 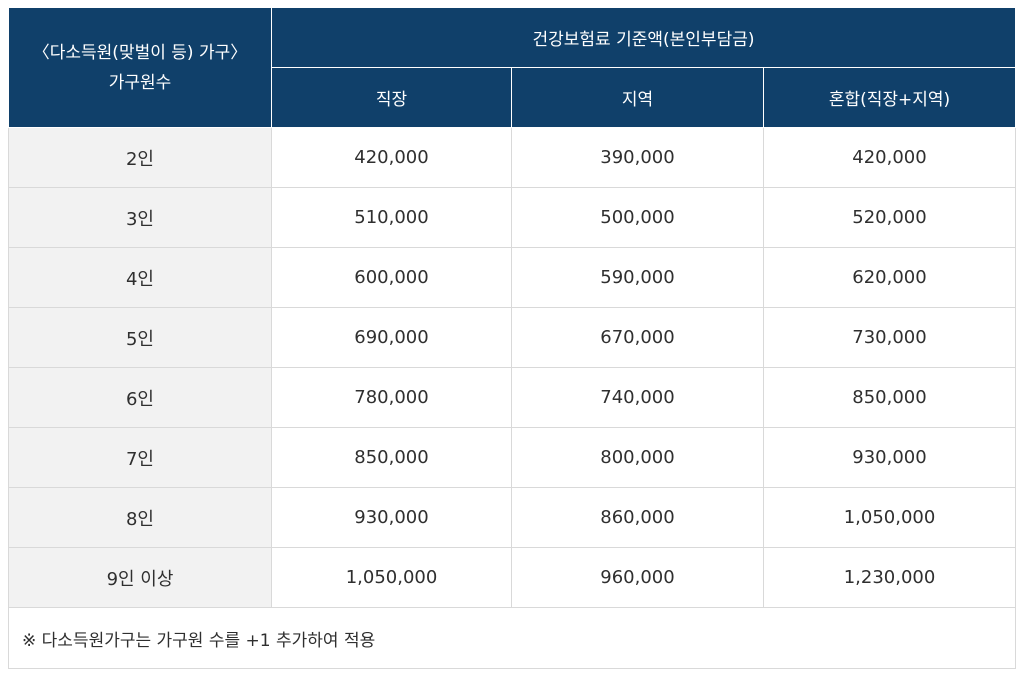 What do you see at coordinates (391, 577) in the screenshot?
I see `premium-cell-employee: 1,050,000` at bounding box center [391, 577].